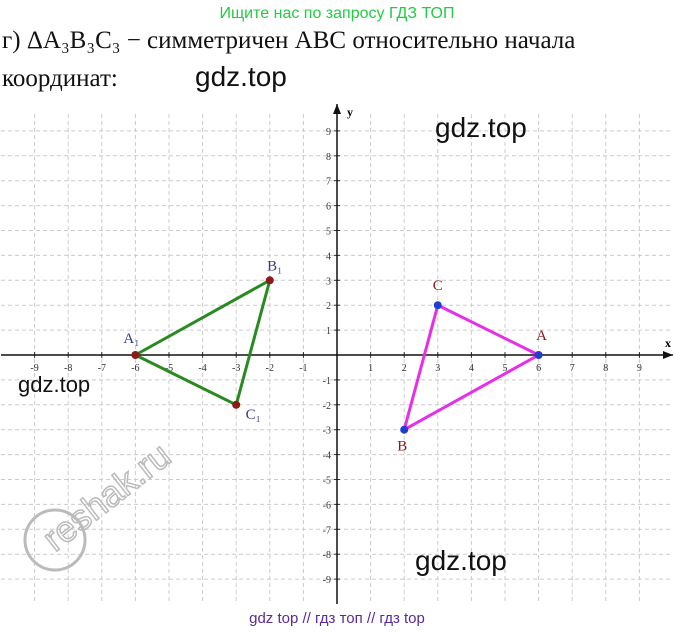 The image size is (675, 633). Describe the element at coordinates (327, 555) in the screenshot. I see `y-tick-label: -8` at that location.